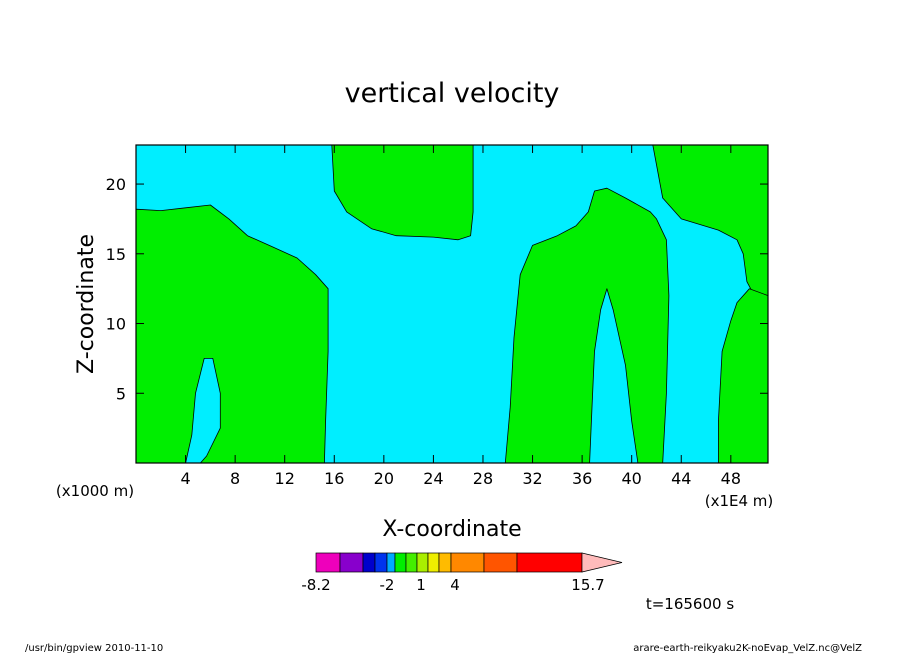 The width and height of the screenshot is (904, 654). What do you see at coordinates (739, 501) in the screenshot?
I see `x-unit-right: (x1E4 m)` at bounding box center [739, 501].